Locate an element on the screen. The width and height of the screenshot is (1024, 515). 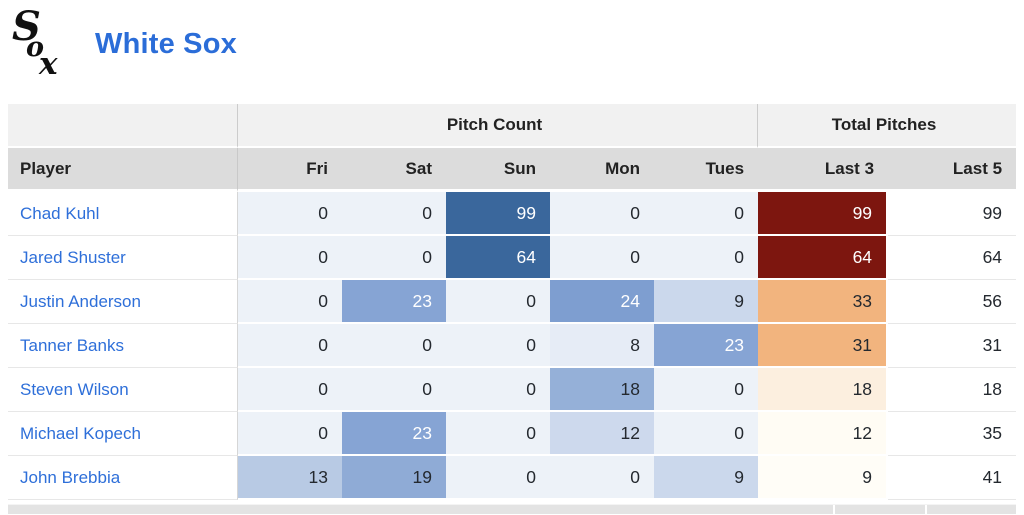
player-cell: Jared Shuster is located at coordinates (123, 258).